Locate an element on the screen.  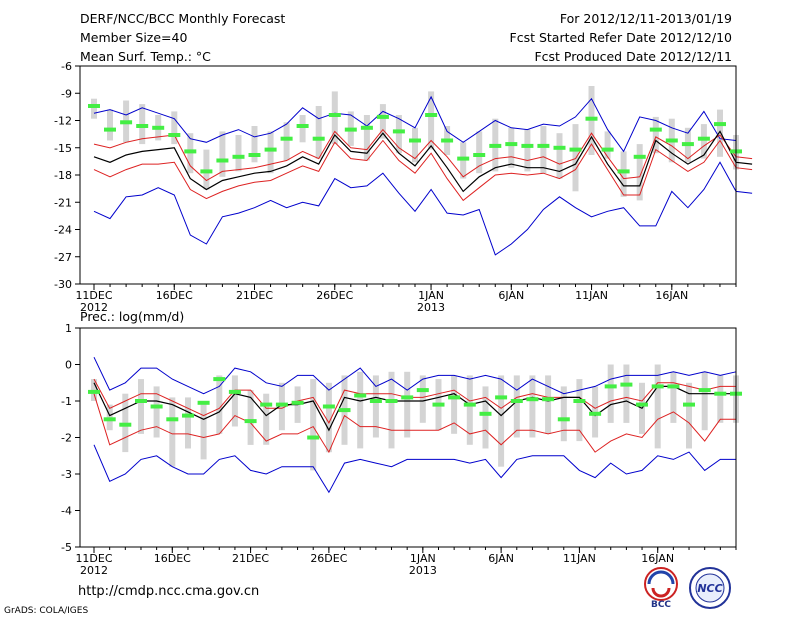
grads-credit: GrADS: COLA/IGES is located at coordinates (46, 611).